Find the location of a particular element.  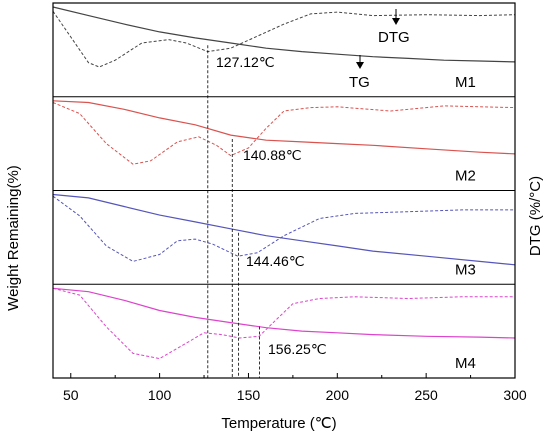

peak-label-m4: 156.25℃ is located at coordinates (297, 349).